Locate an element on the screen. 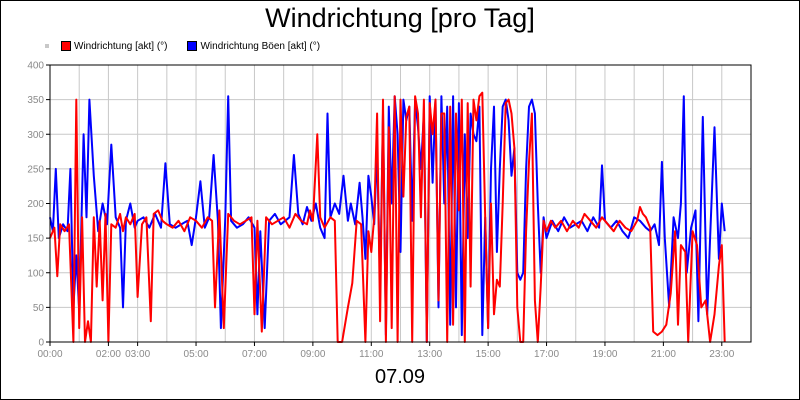 This screenshot has height=400, width=800. y-tick-label: 300 is located at coordinates (35, 135).